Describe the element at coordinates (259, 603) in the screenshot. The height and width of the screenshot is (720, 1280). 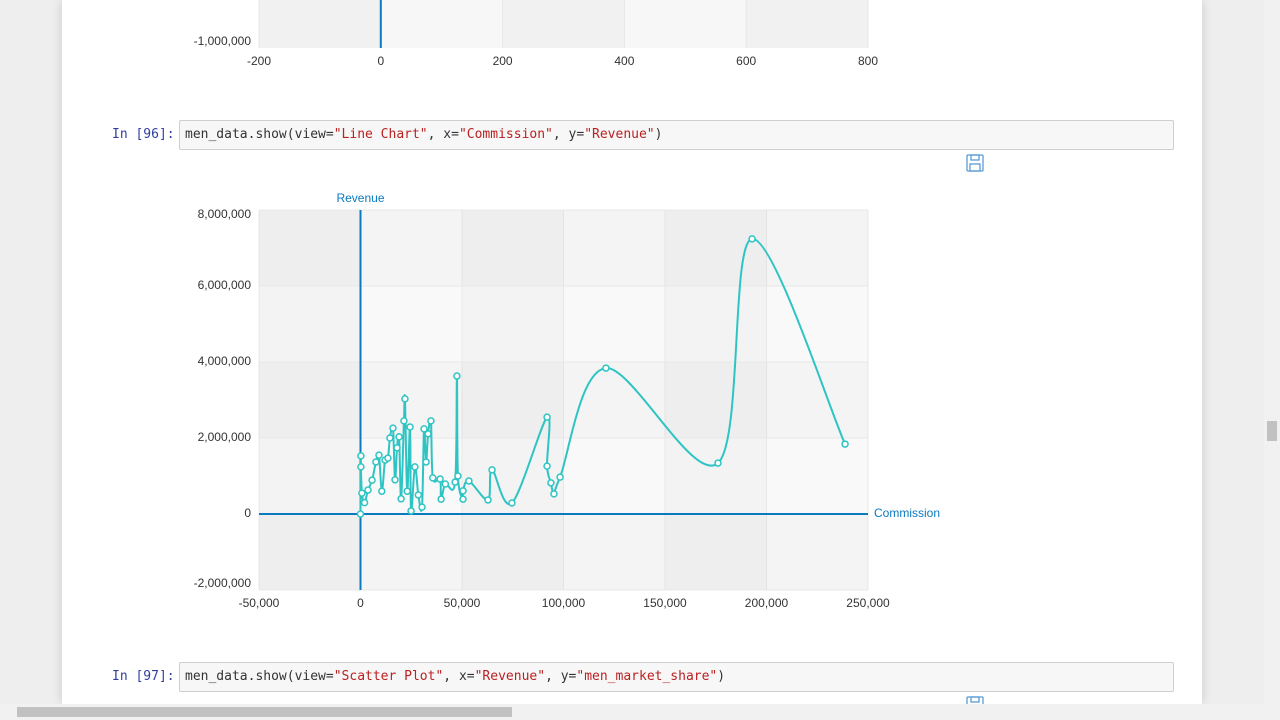
I see `x-tick-label: -50,000` at that location.